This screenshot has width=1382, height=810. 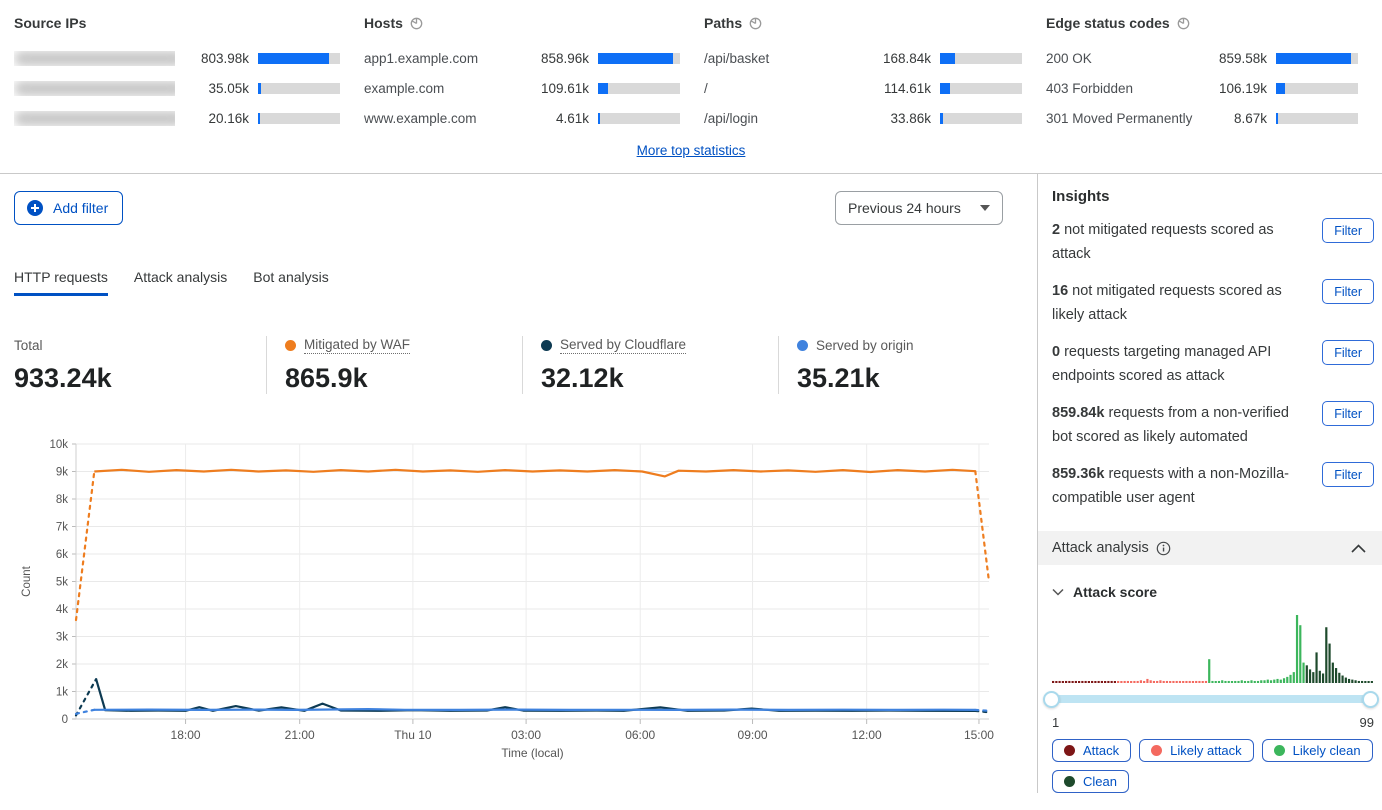 What do you see at coordinates (522, 118) in the screenshot?
I see `top-stat-row: www.example.com 4.61k` at bounding box center [522, 118].